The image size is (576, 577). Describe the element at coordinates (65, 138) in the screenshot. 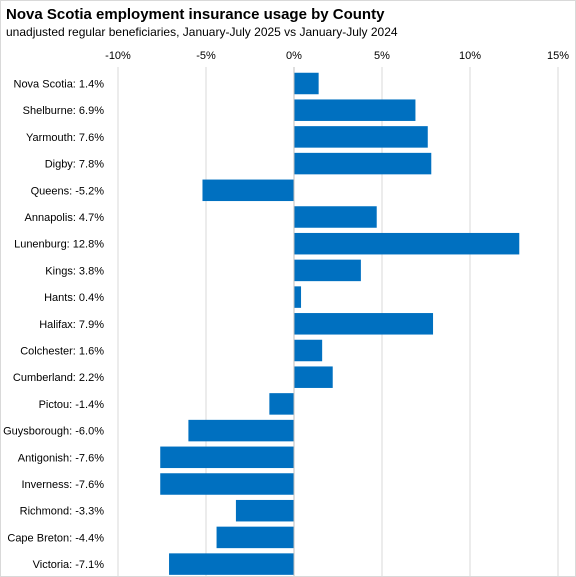

I see `category-label: Yarmouth: 7.6%` at that location.